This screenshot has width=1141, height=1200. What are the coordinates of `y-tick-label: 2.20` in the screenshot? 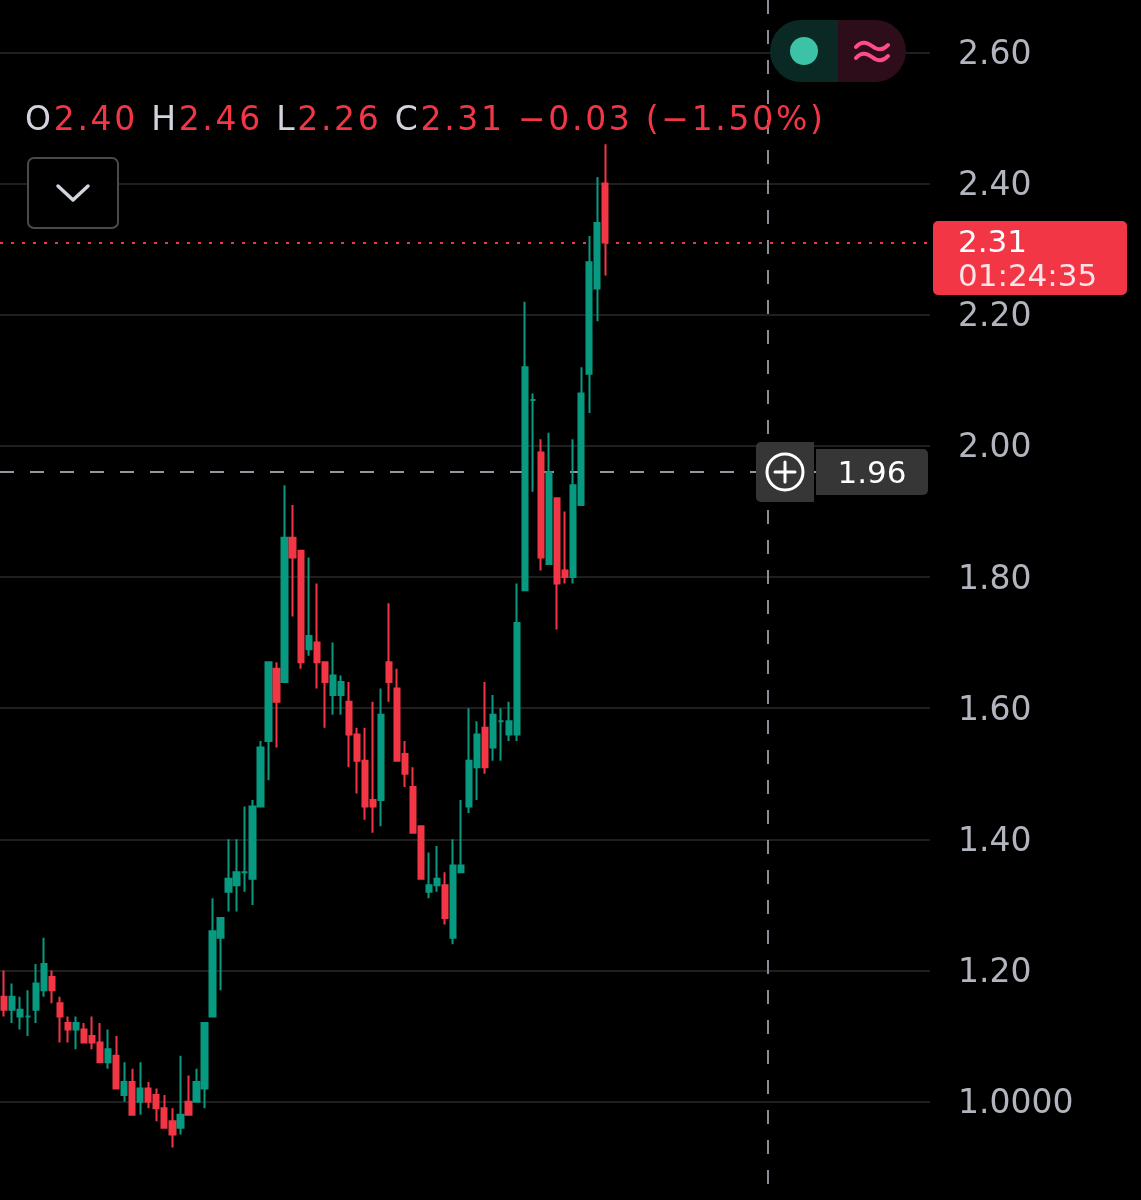 It's located at (995, 315).